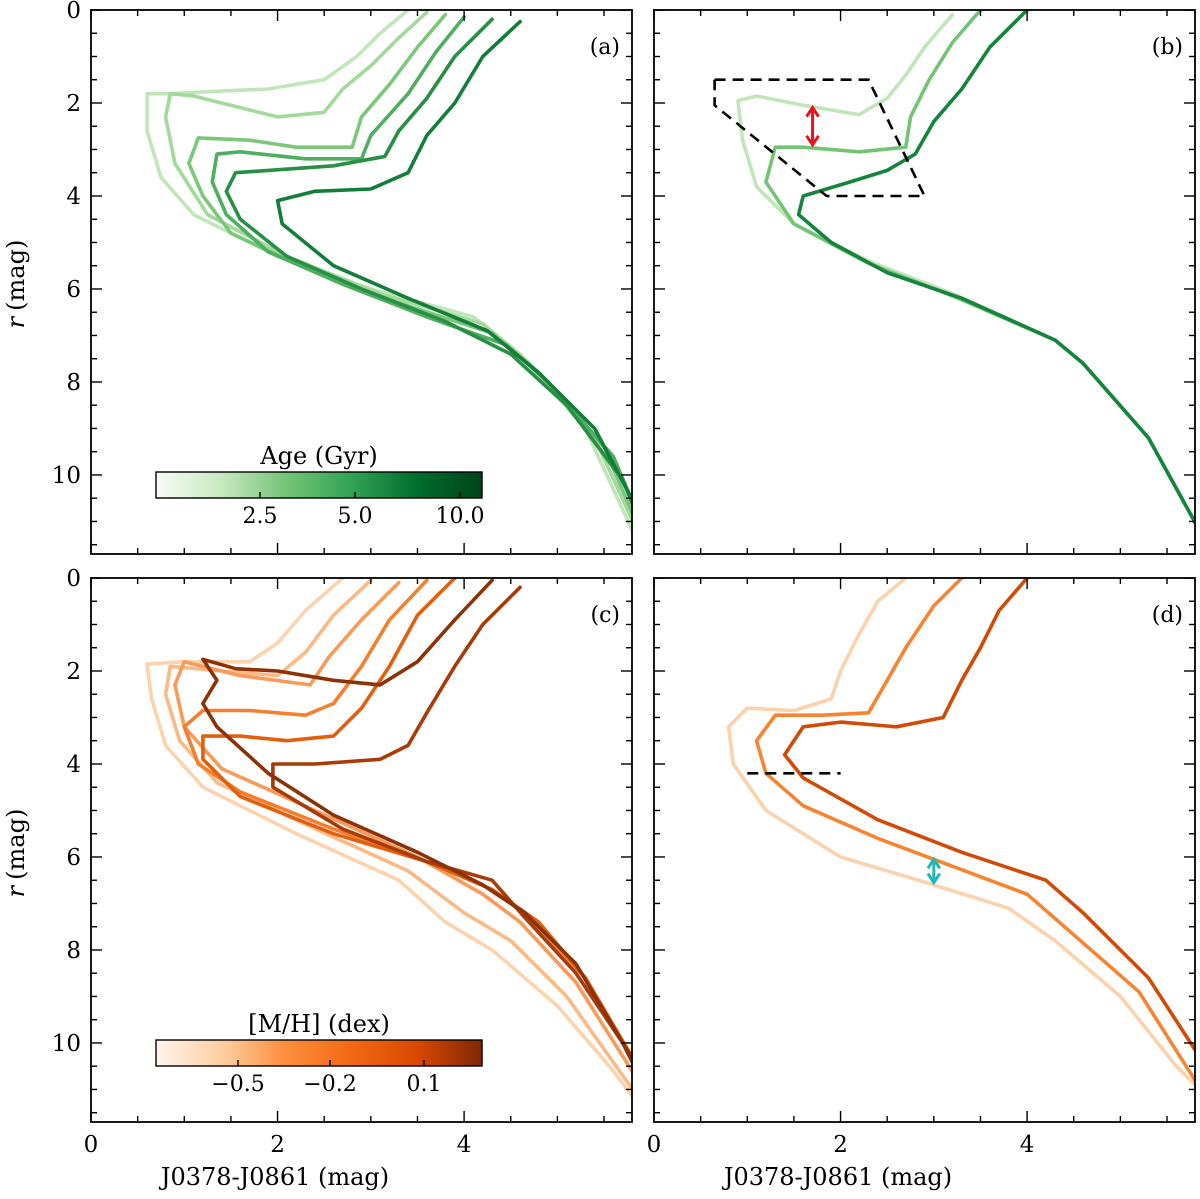 This screenshot has width=1200, height=1199. I want to click on x-axis-title-left: J0378-J0861 (mag), so click(273, 1177).